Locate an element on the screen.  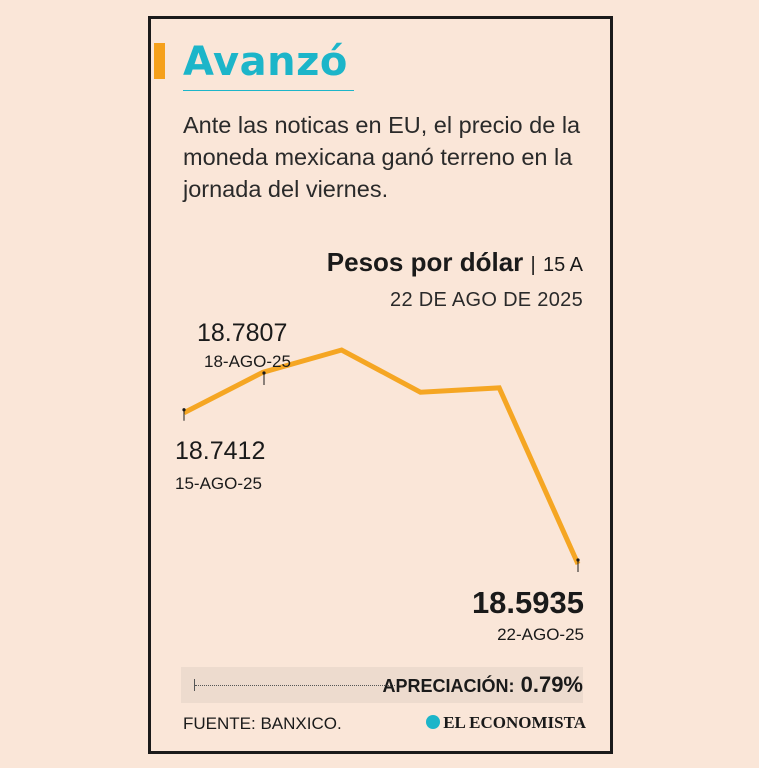
brand-logo: EL ECONOMISTA is located at coordinates (506, 723).